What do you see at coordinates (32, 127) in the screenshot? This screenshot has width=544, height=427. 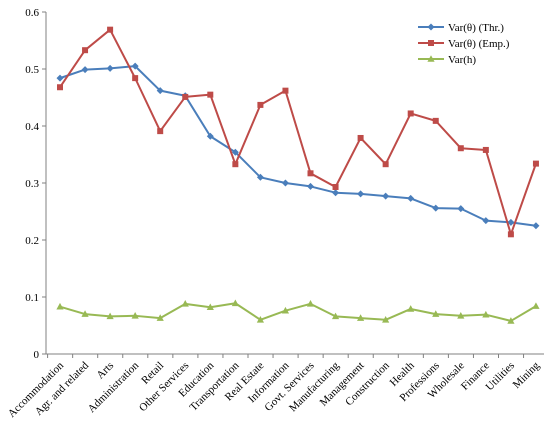 I see `y-tick-label: 0.4` at bounding box center [32, 127].